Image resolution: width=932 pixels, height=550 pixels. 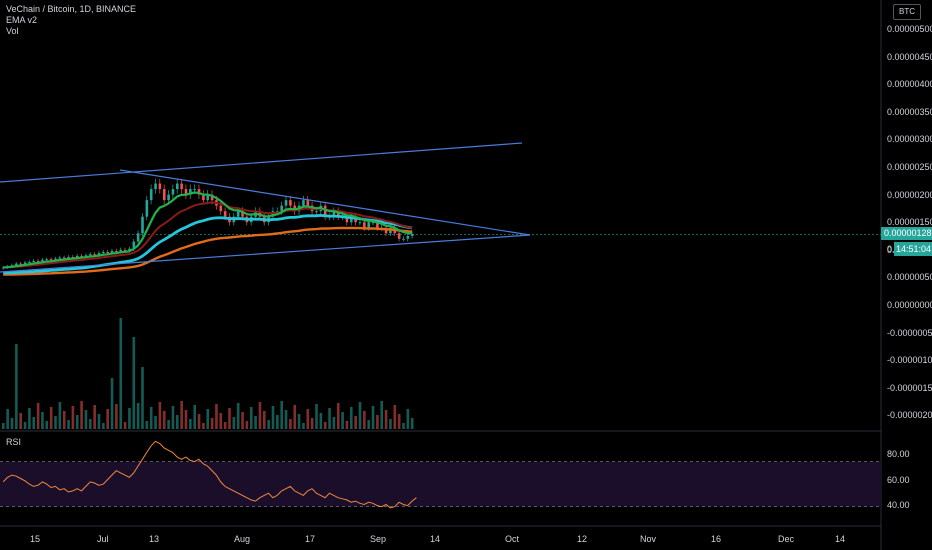 What do you see at coordinates (898, 480) in the screenshot?
I see `rsi-level-60: 60.00` at bounding box center [898, 480].